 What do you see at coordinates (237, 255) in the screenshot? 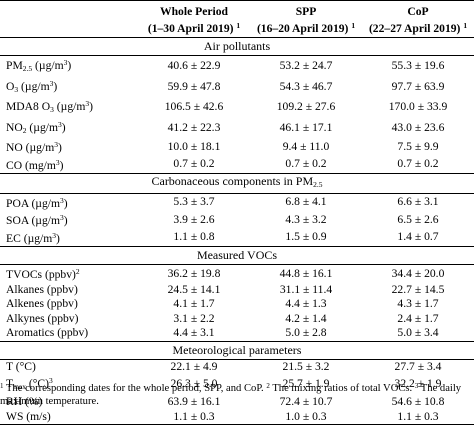
I see `section-title: Measured VOCs` at bounding box center [237, 255].